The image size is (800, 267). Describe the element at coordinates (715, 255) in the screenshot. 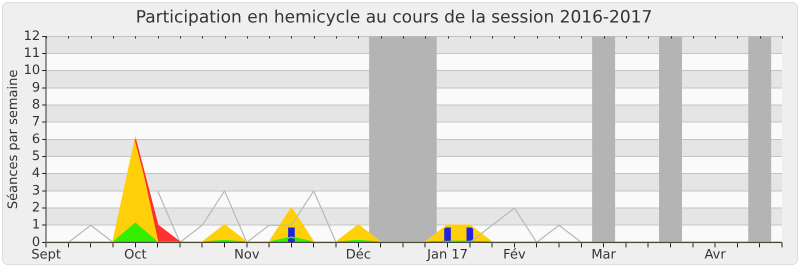

I see `x-tick-label: Avr` at that location.